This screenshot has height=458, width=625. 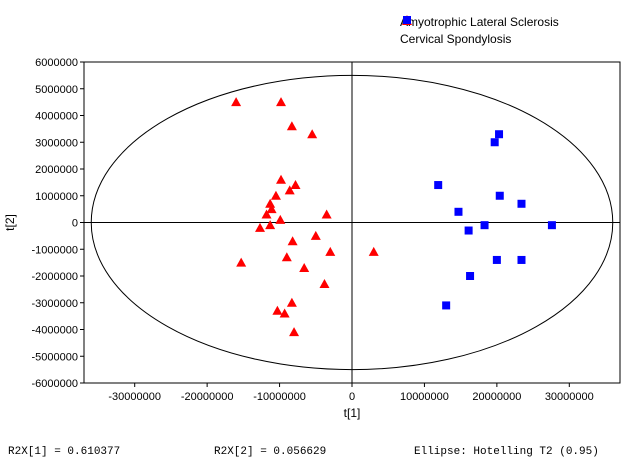 I want to click on legend-item-cs: Cervical Spondylosis, so click(x=479, y=31).